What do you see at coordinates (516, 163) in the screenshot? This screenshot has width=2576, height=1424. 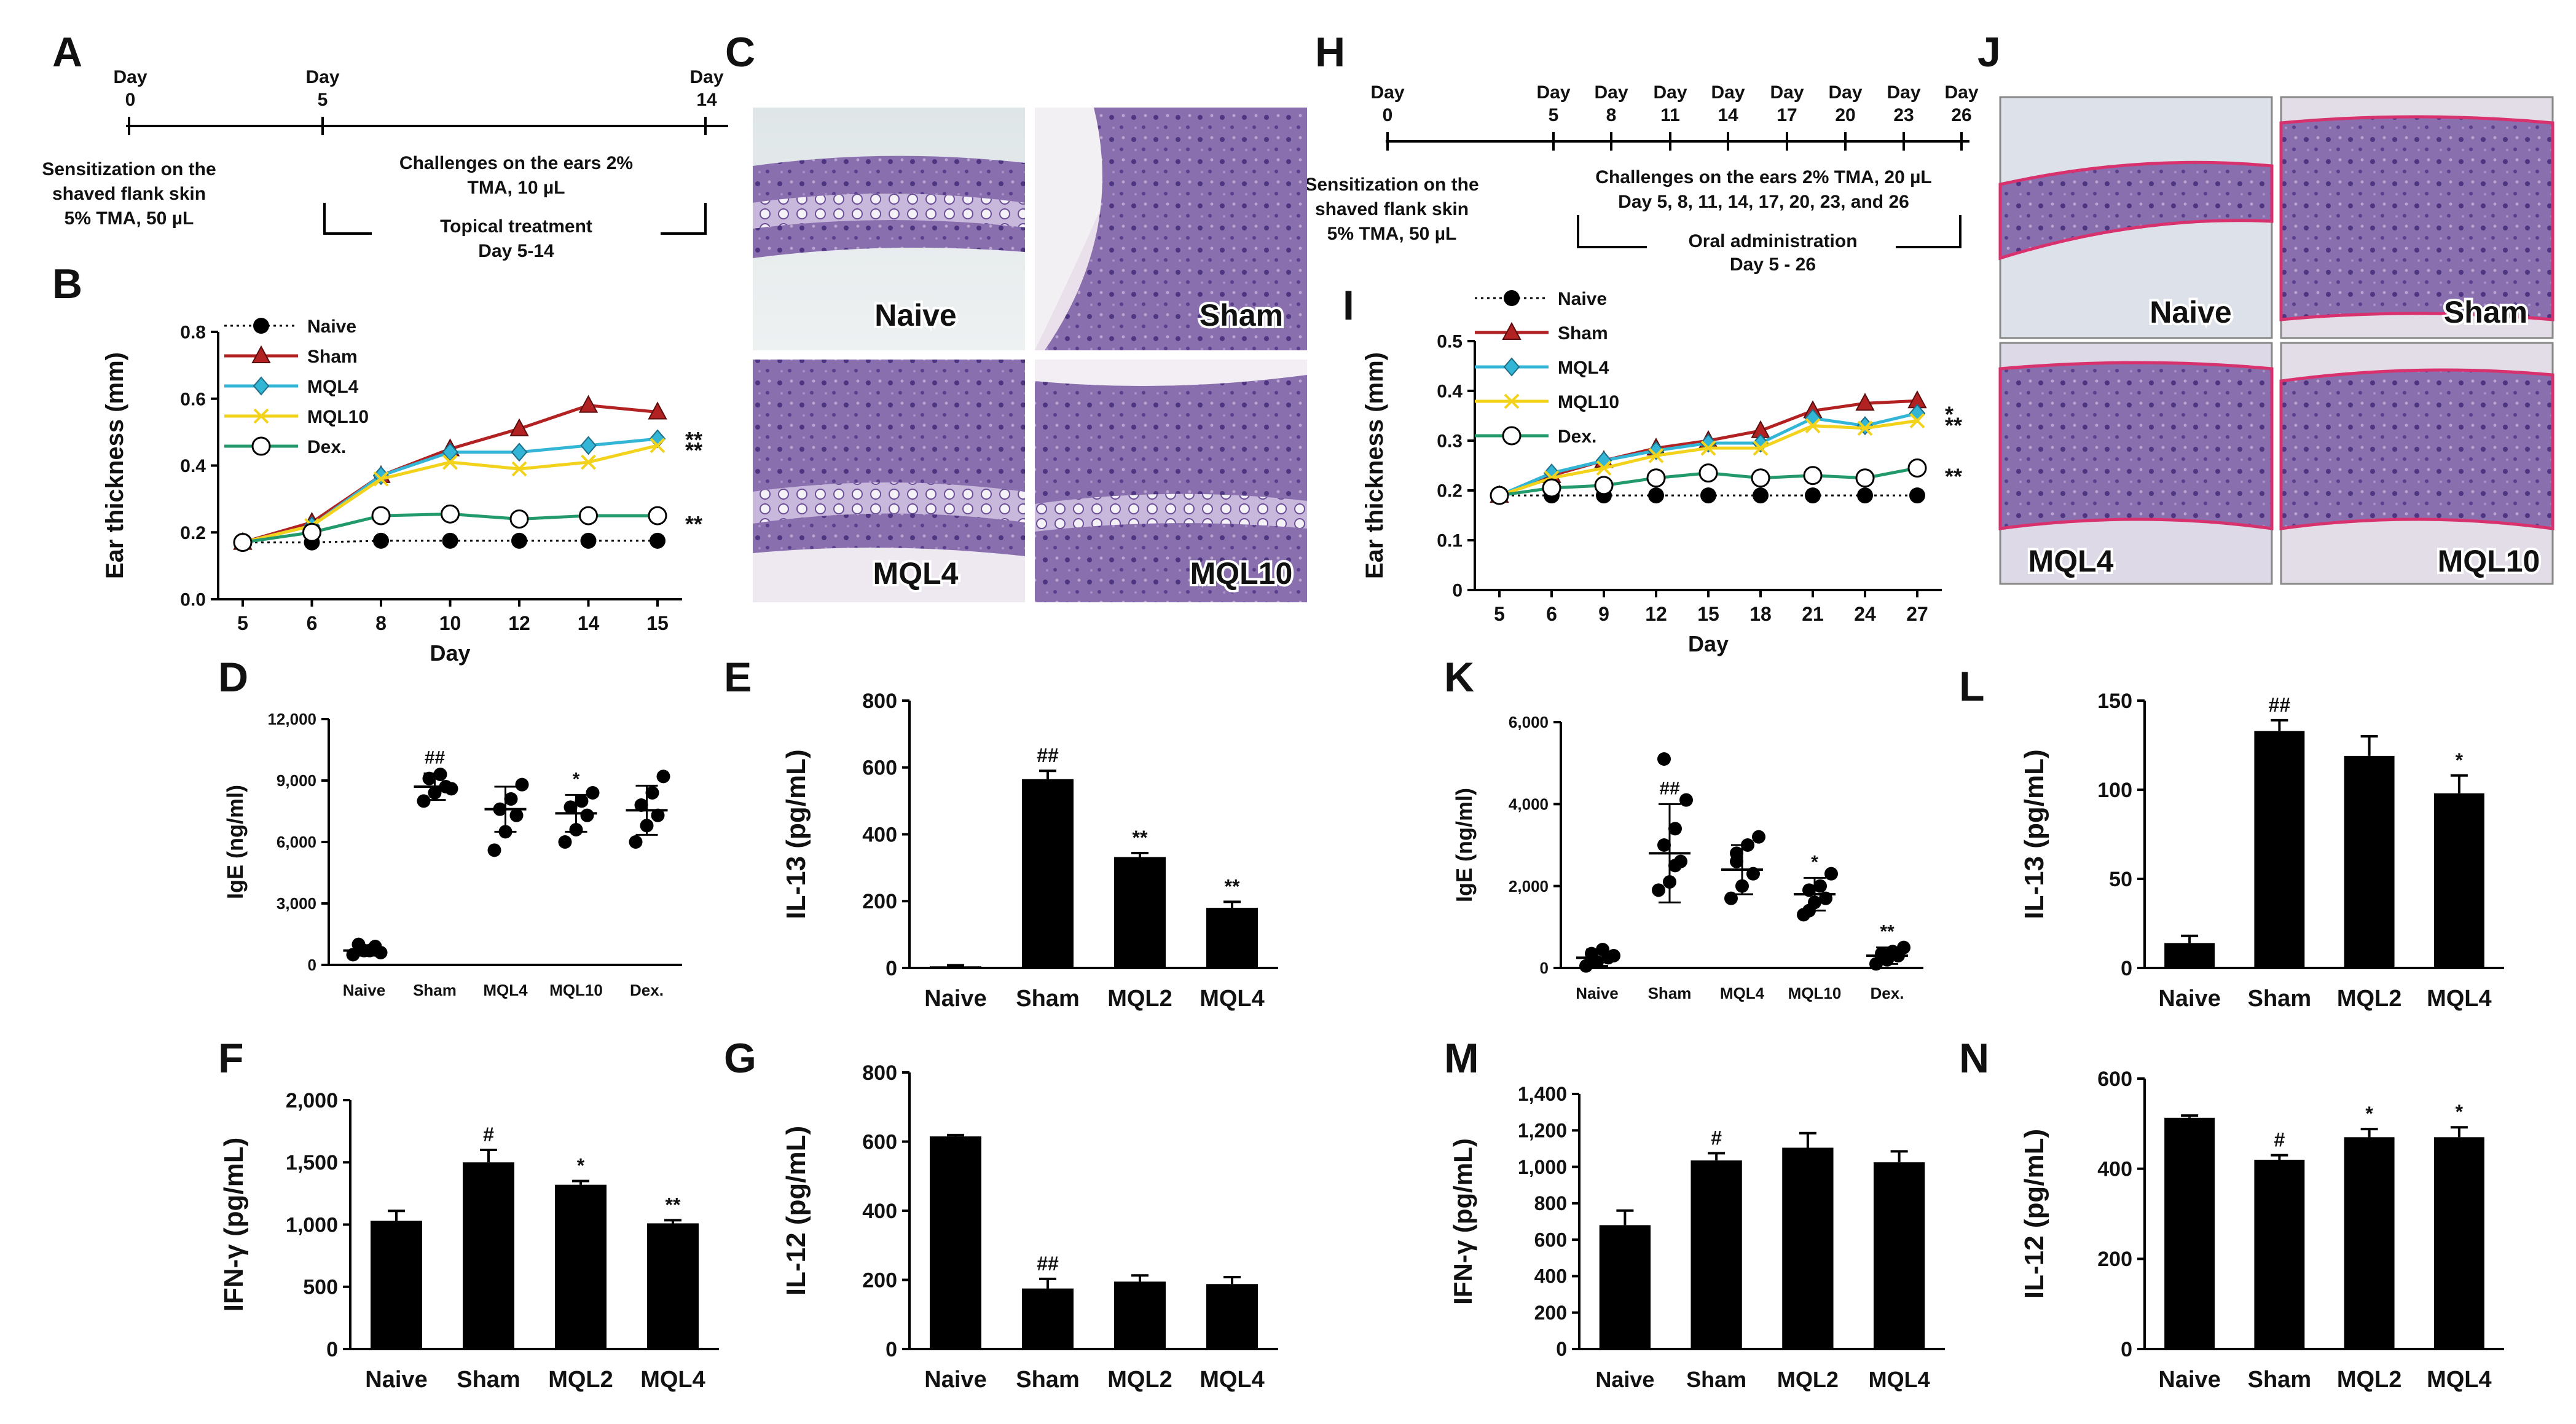 I see `timeline-a-challenge-1: Challenges on the ears 2%` at bounding box center [516, 163].